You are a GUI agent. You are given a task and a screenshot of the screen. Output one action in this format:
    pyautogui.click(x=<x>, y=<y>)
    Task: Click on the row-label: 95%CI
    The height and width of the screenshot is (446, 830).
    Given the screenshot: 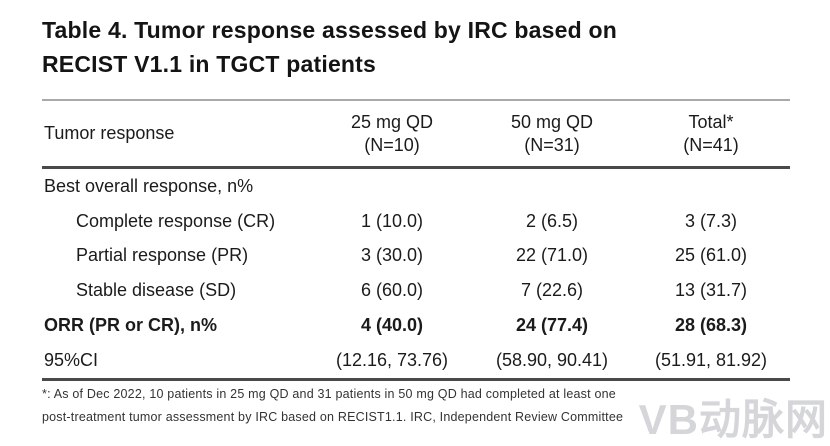 What is the action you would take?
    pyautogui.click(x=71, y=359)
    